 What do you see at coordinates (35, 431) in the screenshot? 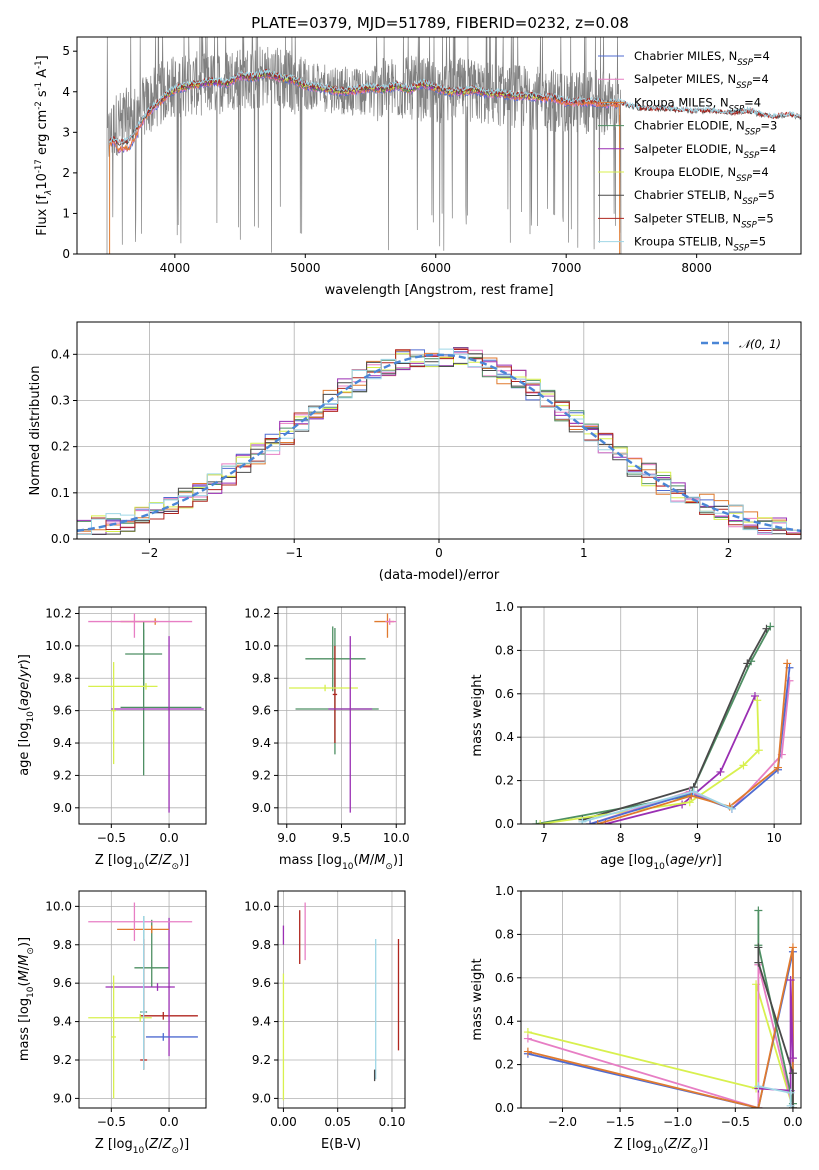
I see `y-axis-label: Normed distribution` at bounding box center [35, 431].